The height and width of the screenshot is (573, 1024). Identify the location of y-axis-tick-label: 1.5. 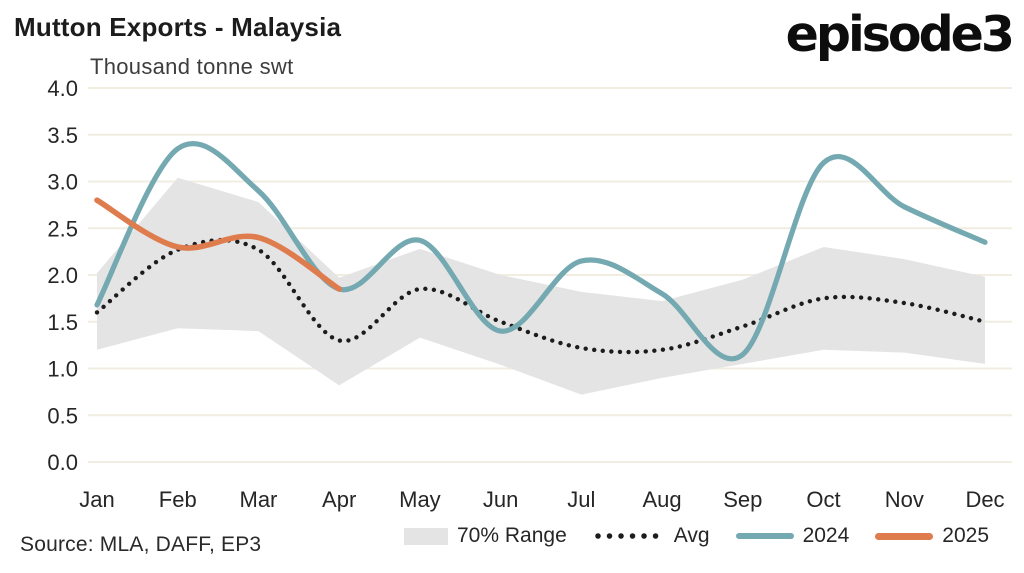
(62, 322).